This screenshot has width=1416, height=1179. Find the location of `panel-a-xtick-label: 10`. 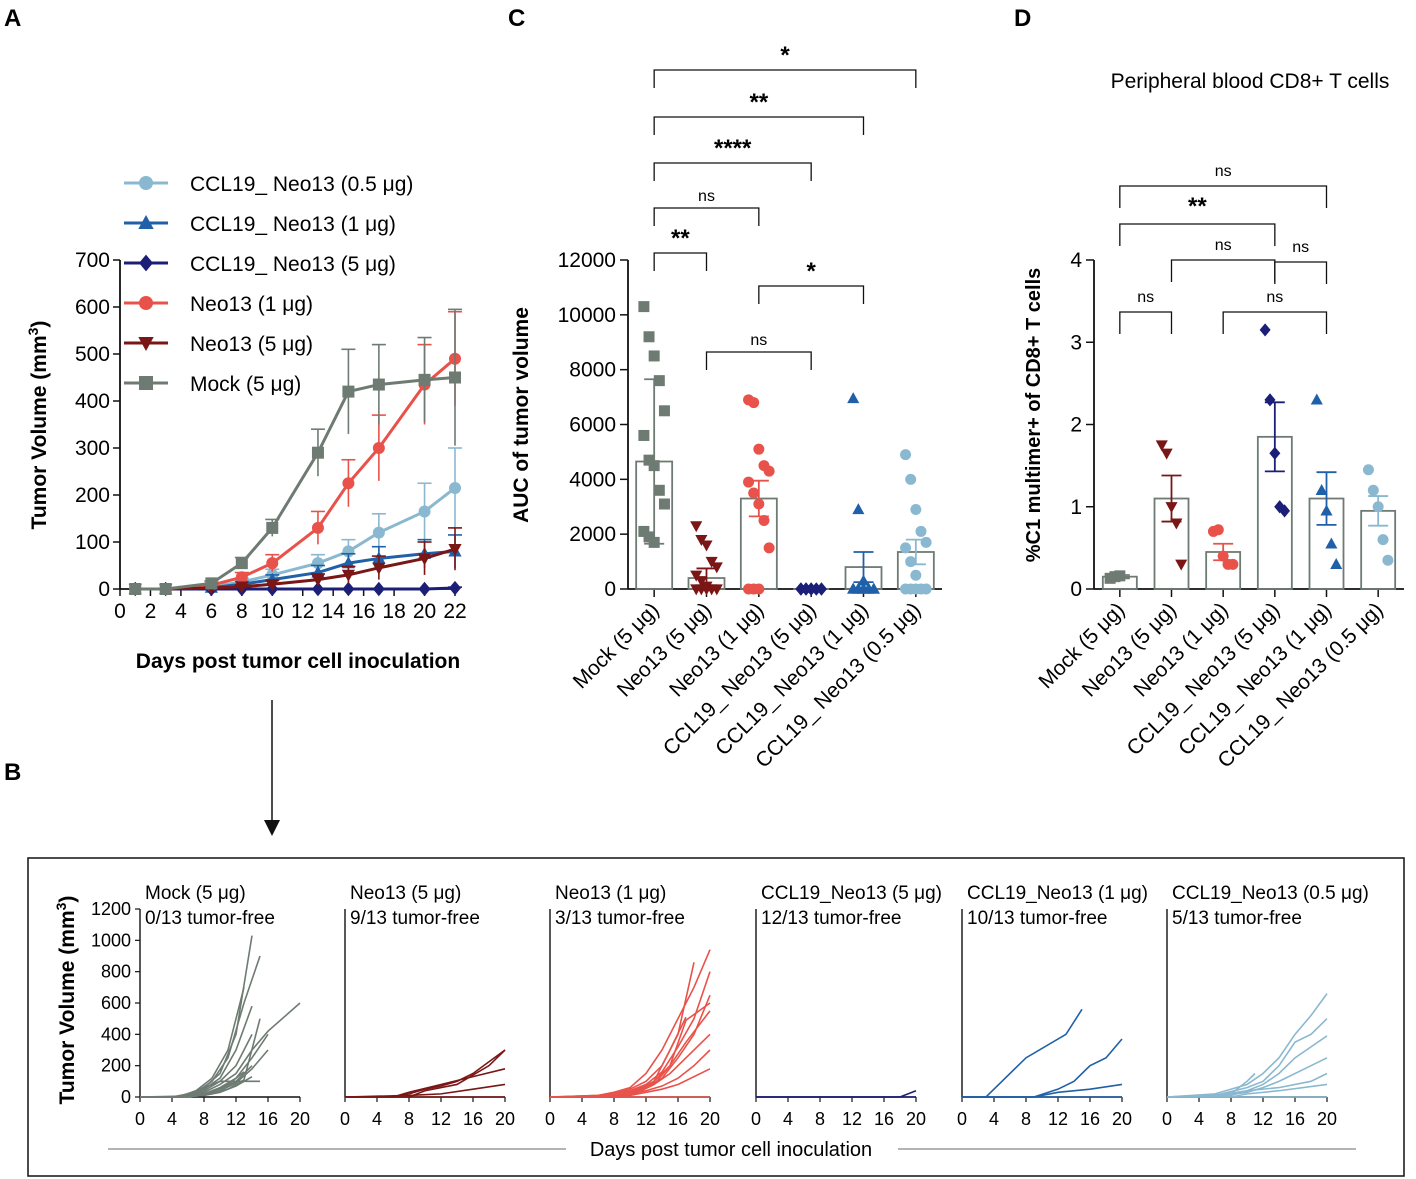

panel-a-xtick-label: 10 is located at coordinates (272, 611).